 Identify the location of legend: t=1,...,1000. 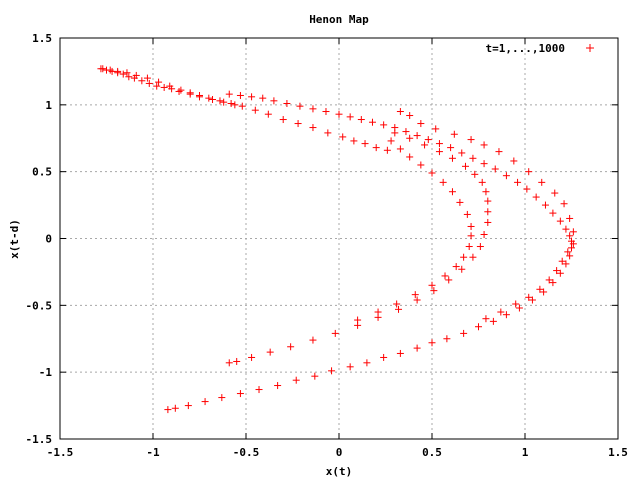
(540, 48).